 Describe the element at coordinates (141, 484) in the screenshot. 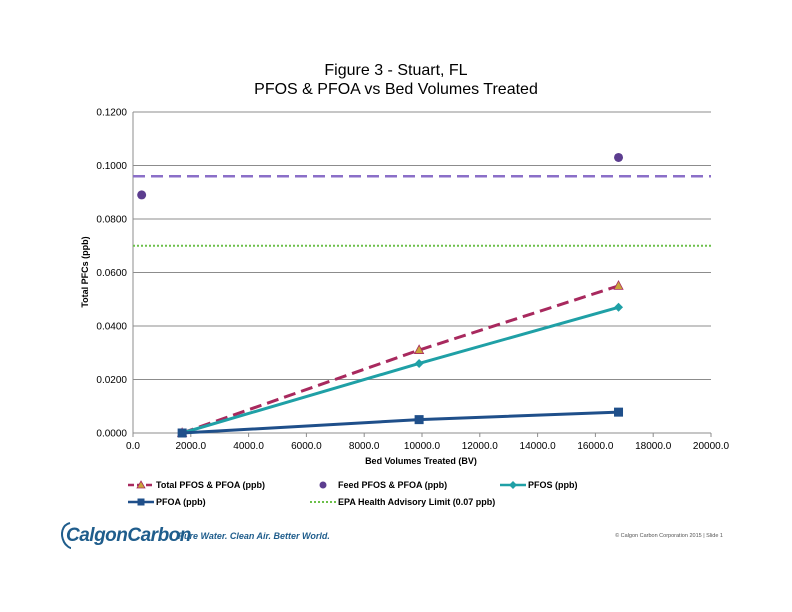

I see `legend-swatch-total` at that location.